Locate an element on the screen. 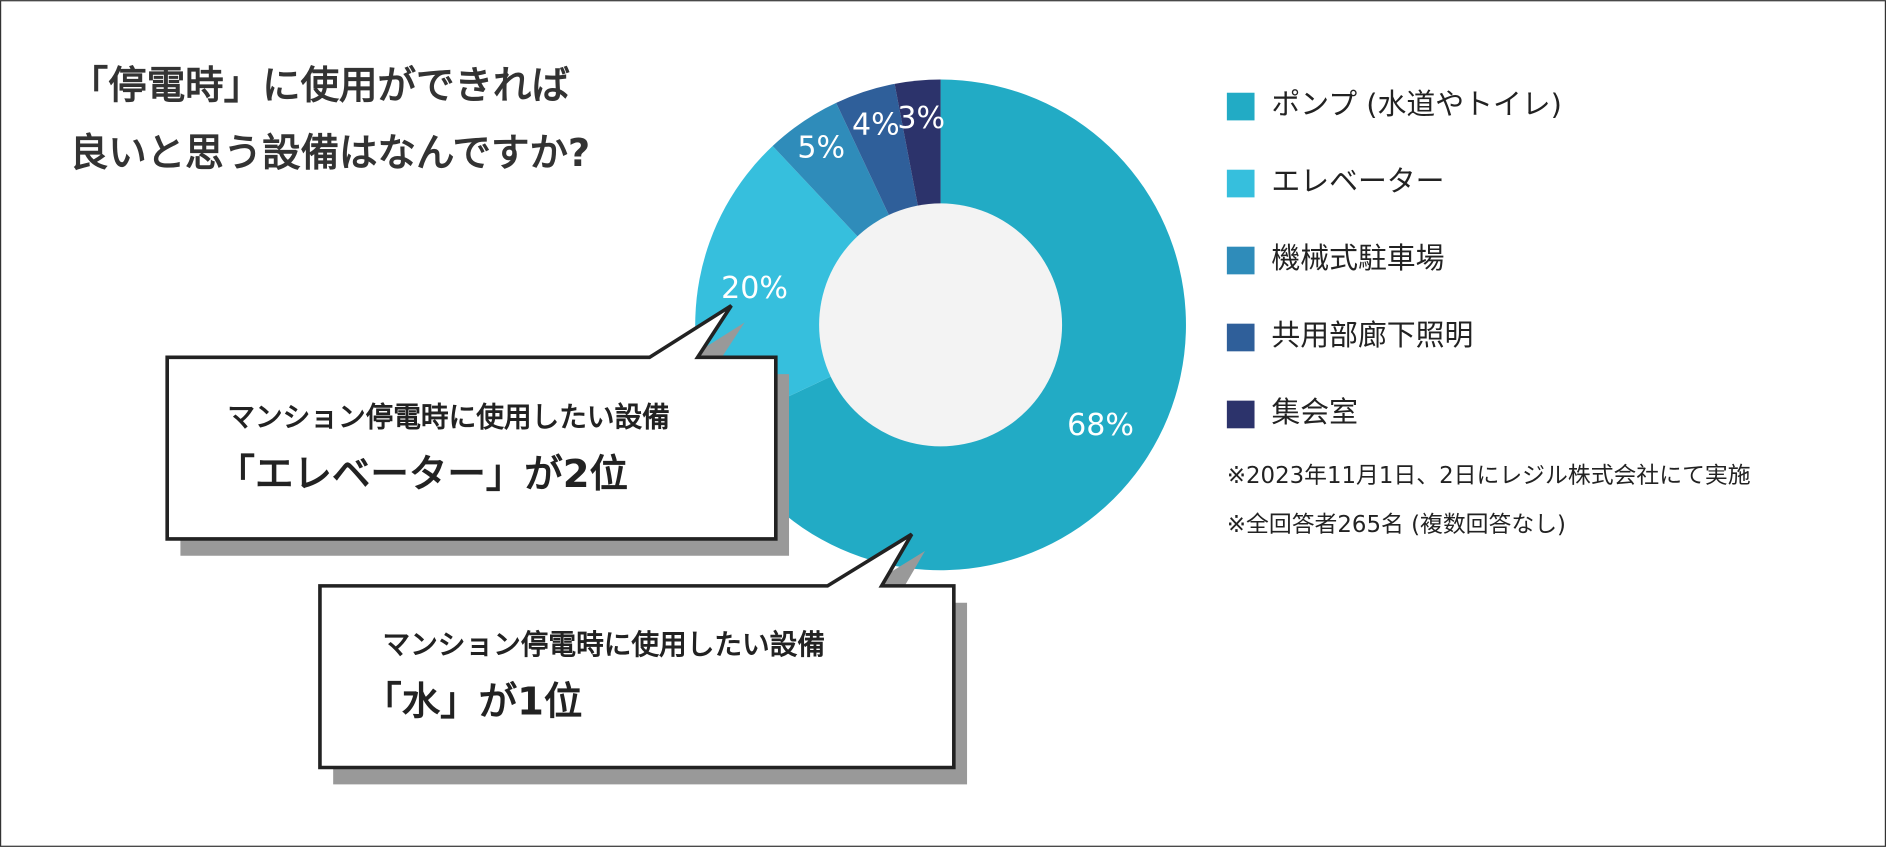 This screenshot has height=847, width=1886. chart-title: 「停電時」に使用ができれば is located at coordinates (320, 85).